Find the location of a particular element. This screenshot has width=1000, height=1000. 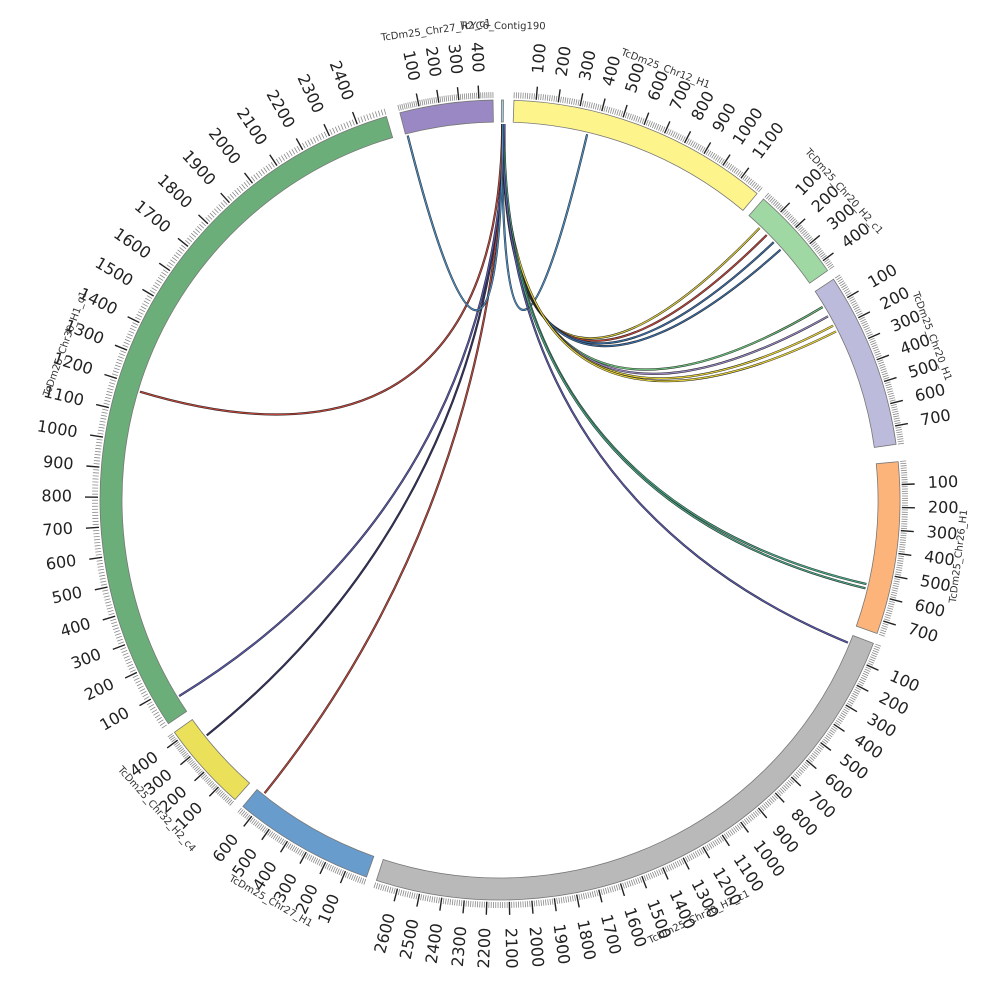

chromosome-label-tcdm25-chr30-h1-c1: TcDm25_Chr30_H1_c1 is located at coordinates (65, 344).